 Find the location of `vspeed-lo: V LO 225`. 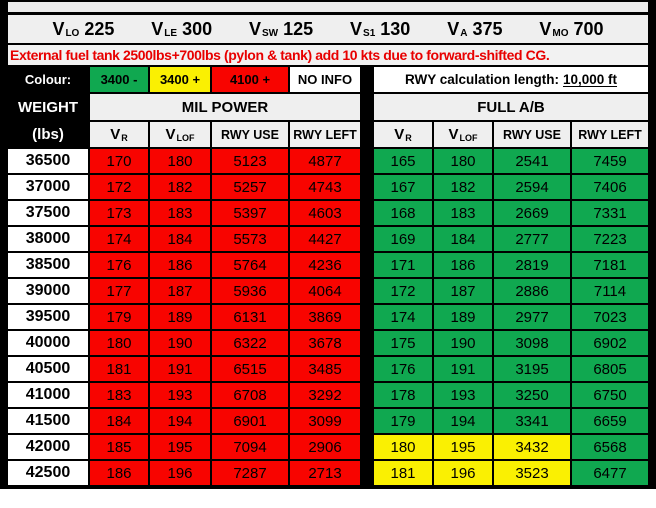

vspeed-lo: V LO 225 is located at coordinates (83, 29).